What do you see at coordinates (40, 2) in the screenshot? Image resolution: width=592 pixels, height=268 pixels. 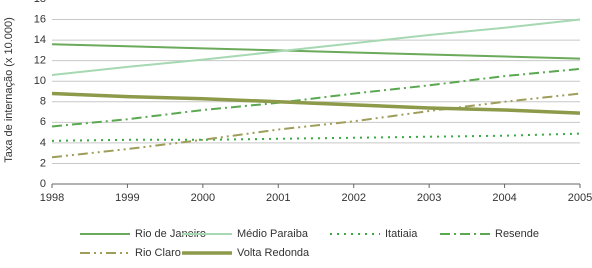 I see `y-tick-label: 18` at bounding box center [40, 2].